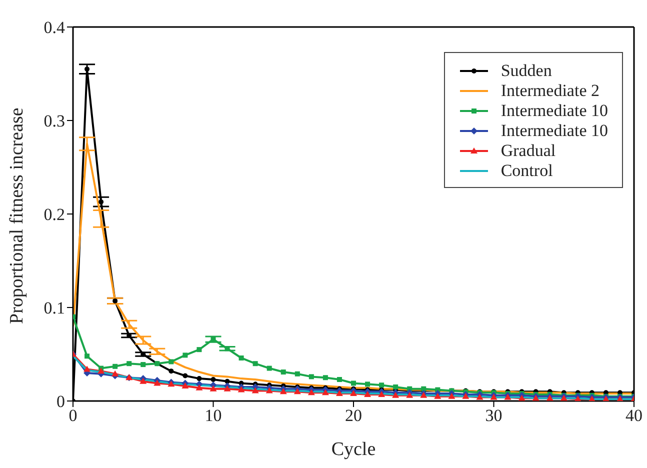  What do you see at coordinates (54, 214) in the screenshot?
I see `y-tick-label: 0.2` at bounding box center [54, 214].